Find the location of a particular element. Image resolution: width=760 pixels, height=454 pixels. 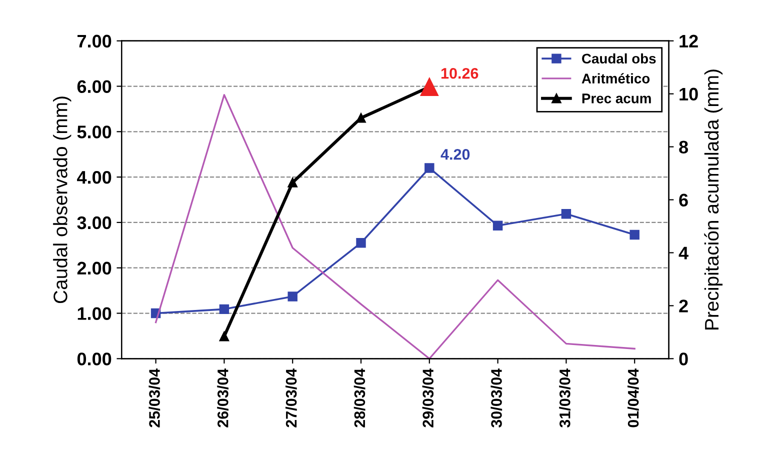

data-label: 4.20 is located at coordinates (455, 154).